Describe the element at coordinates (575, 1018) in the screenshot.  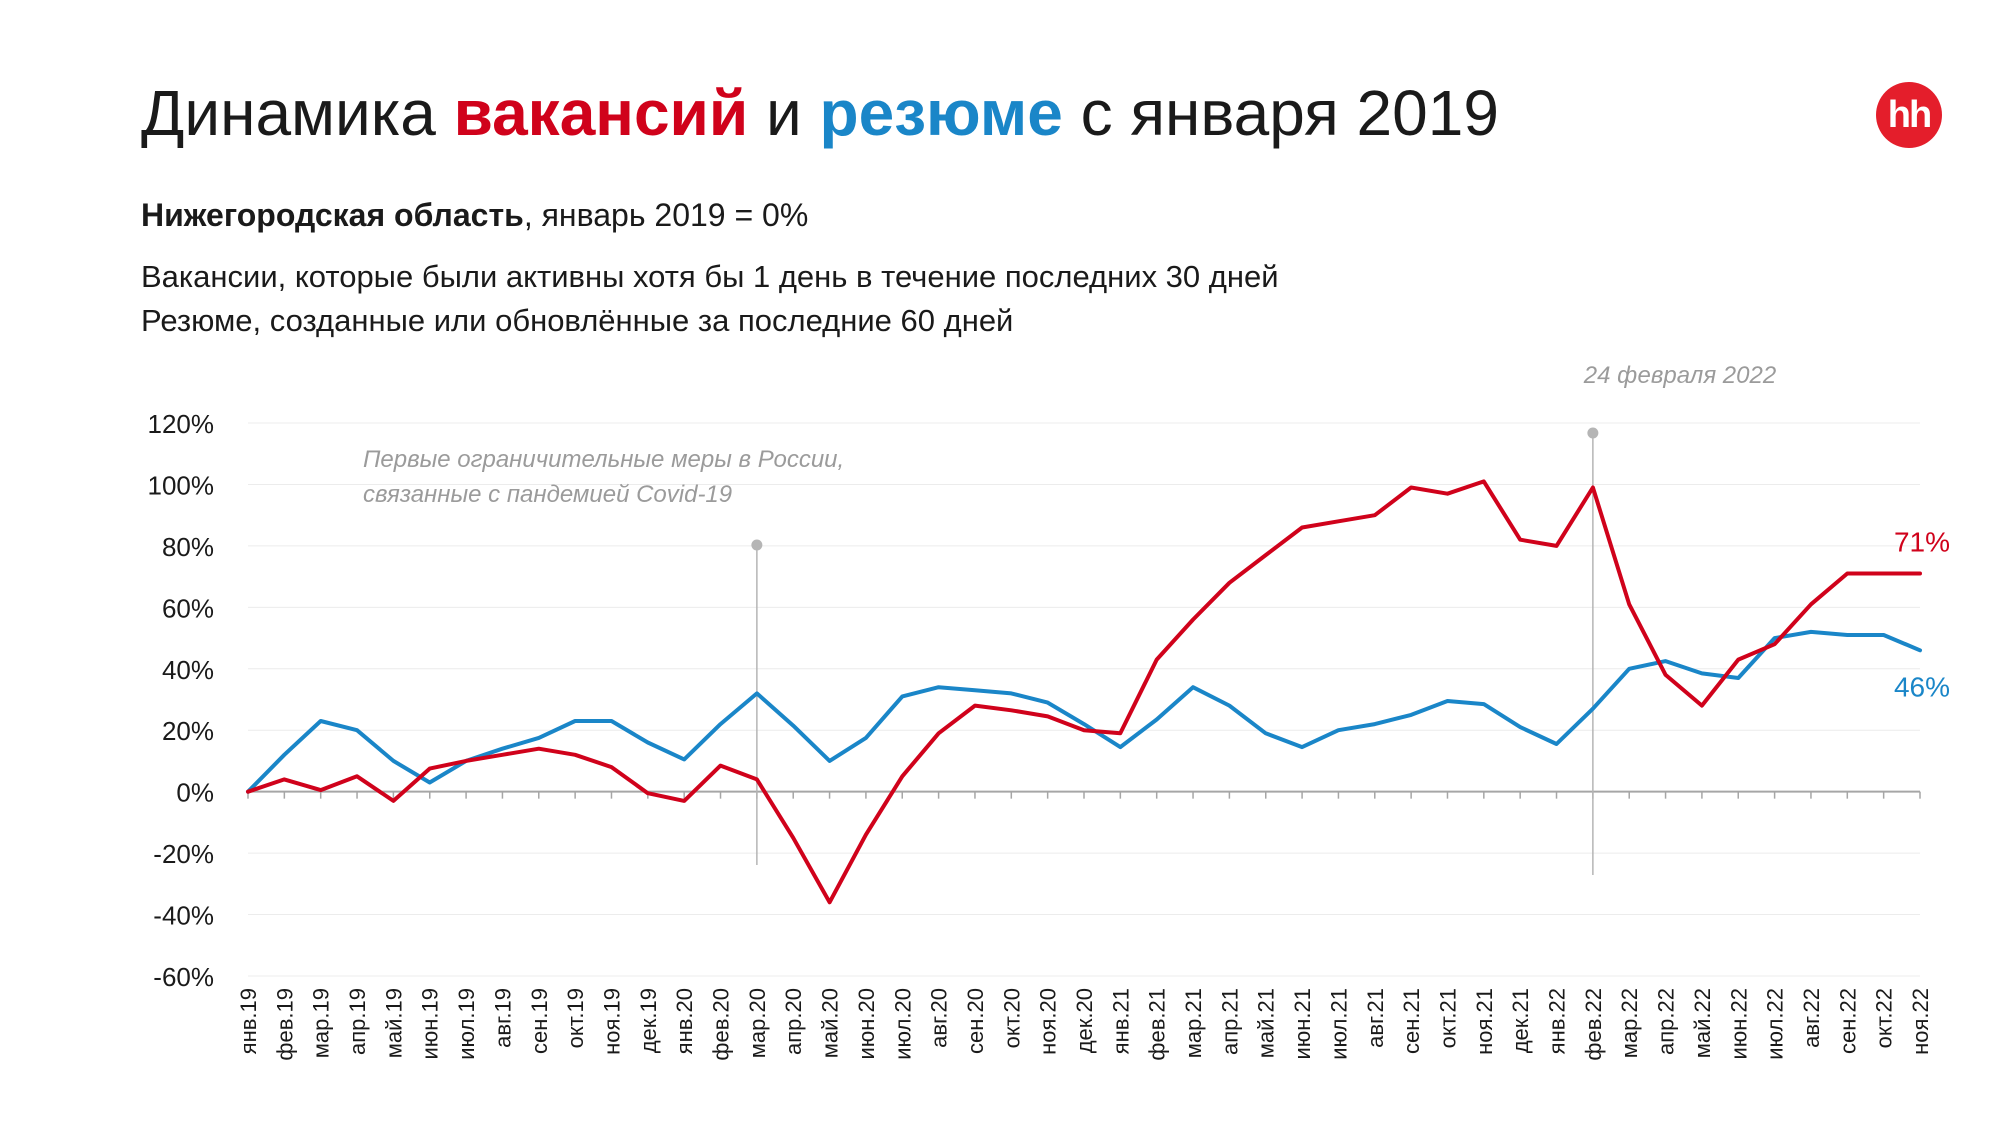
I see `x-tick-label: окт.19` at that location.